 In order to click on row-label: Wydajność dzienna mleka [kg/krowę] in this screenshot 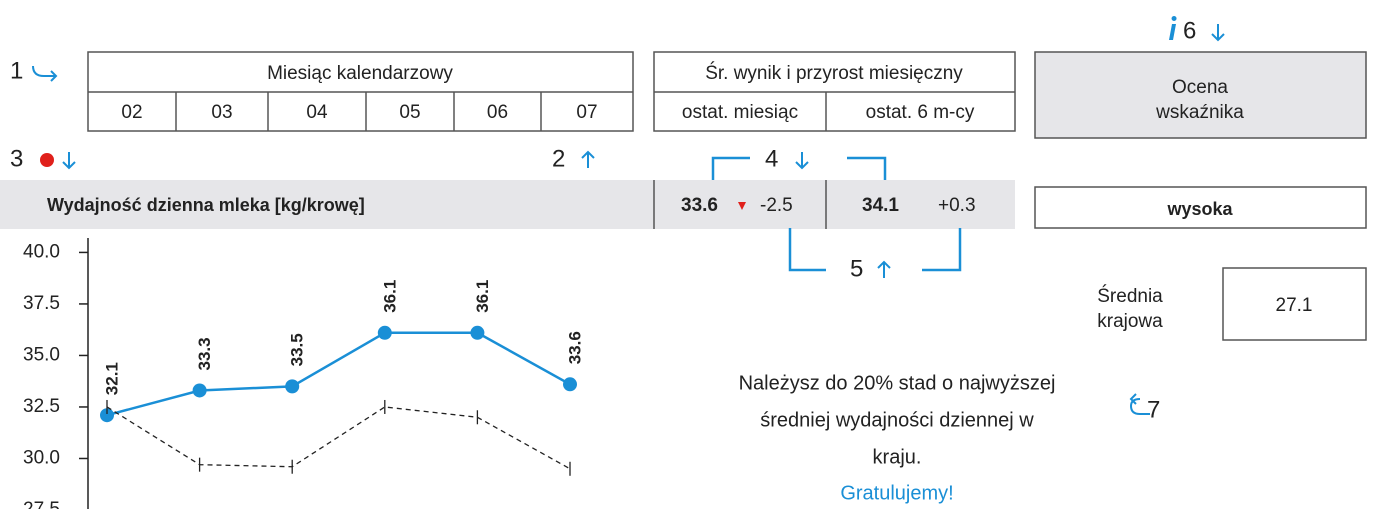, I will do `click(206, 205)`.